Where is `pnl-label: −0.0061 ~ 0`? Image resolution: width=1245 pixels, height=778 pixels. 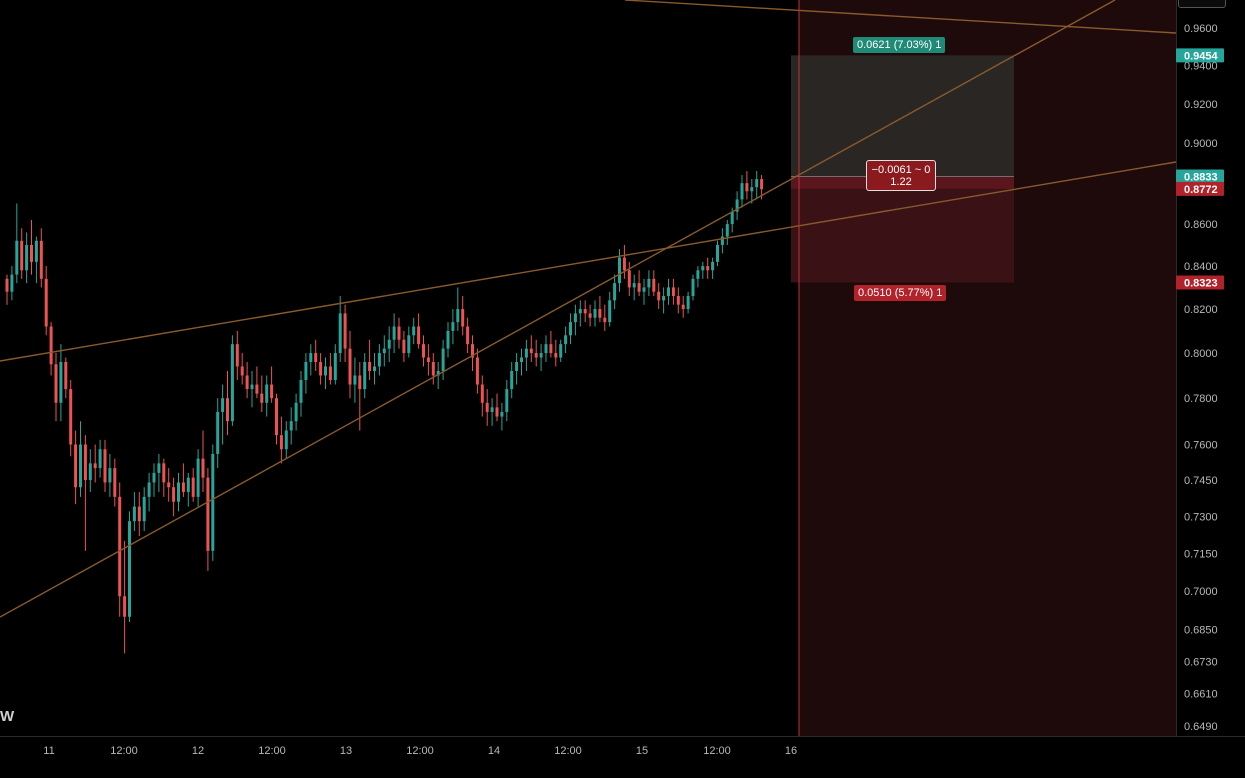 pnl-label: −0.0061 ~ 0 is located at coordinates (901, 170).